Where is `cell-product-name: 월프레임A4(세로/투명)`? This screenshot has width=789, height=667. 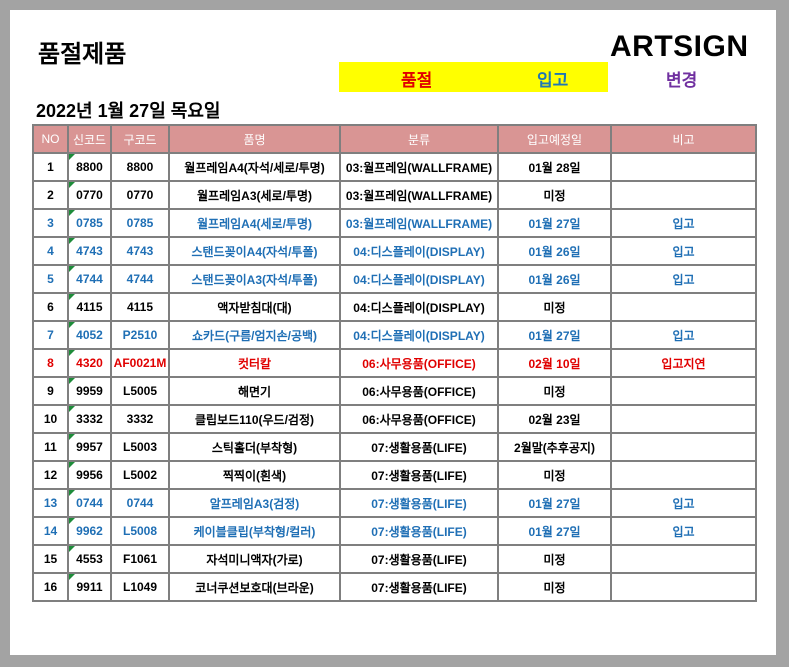 cell-product-name: 월프레임A4(세로/투명) is located at coordinates (254, 223).